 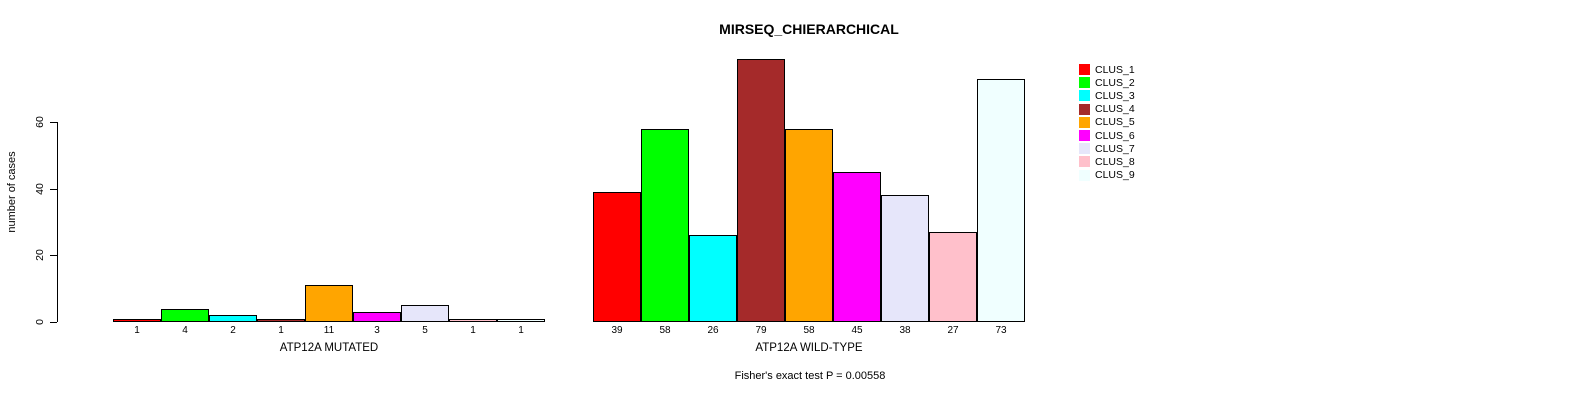 What do you see at coordinates (1115, 122) in the screenshot?
I see `legend-label: CLUS_5` at bounding box center [1115, 122].